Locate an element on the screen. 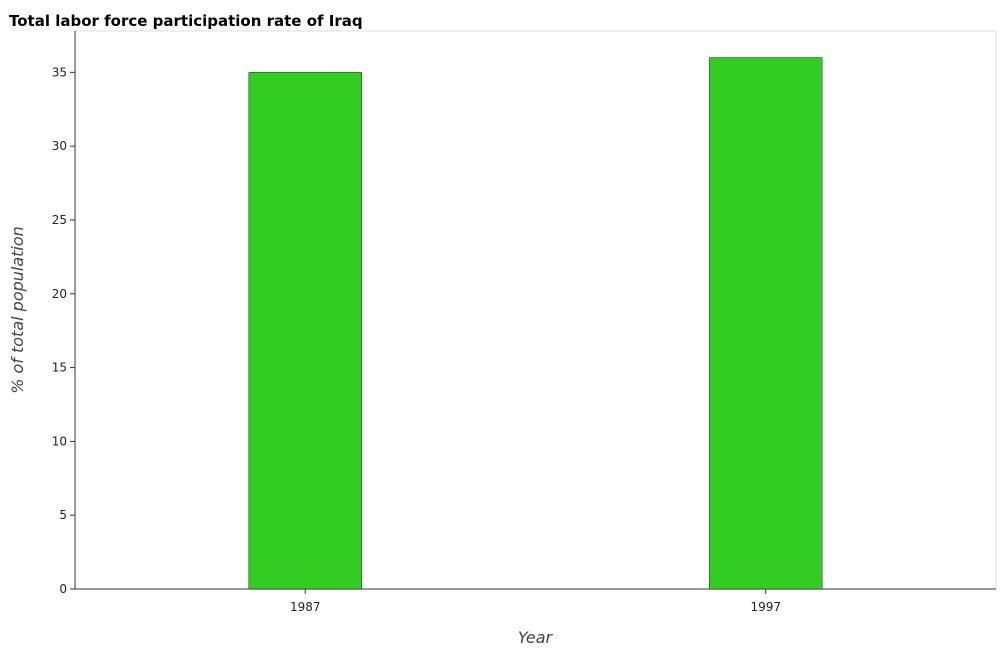 The image size is (1003, 650). y-tick-label: 20 is located at coordinates (59, 294).